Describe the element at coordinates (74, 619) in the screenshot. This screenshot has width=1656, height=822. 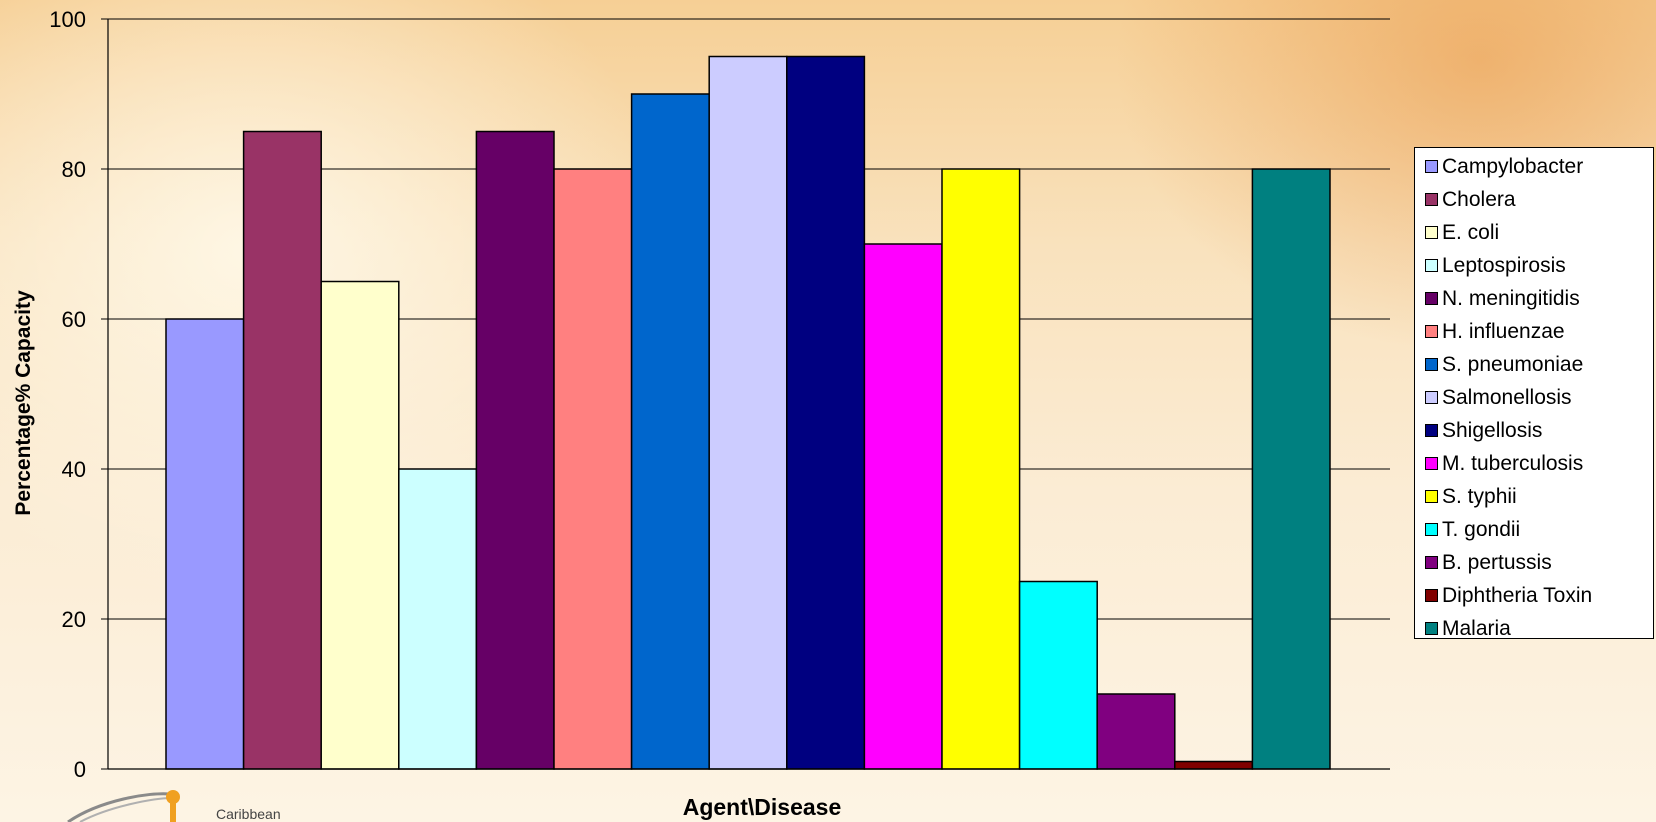
I see `y-tick-label: 20` at that location.